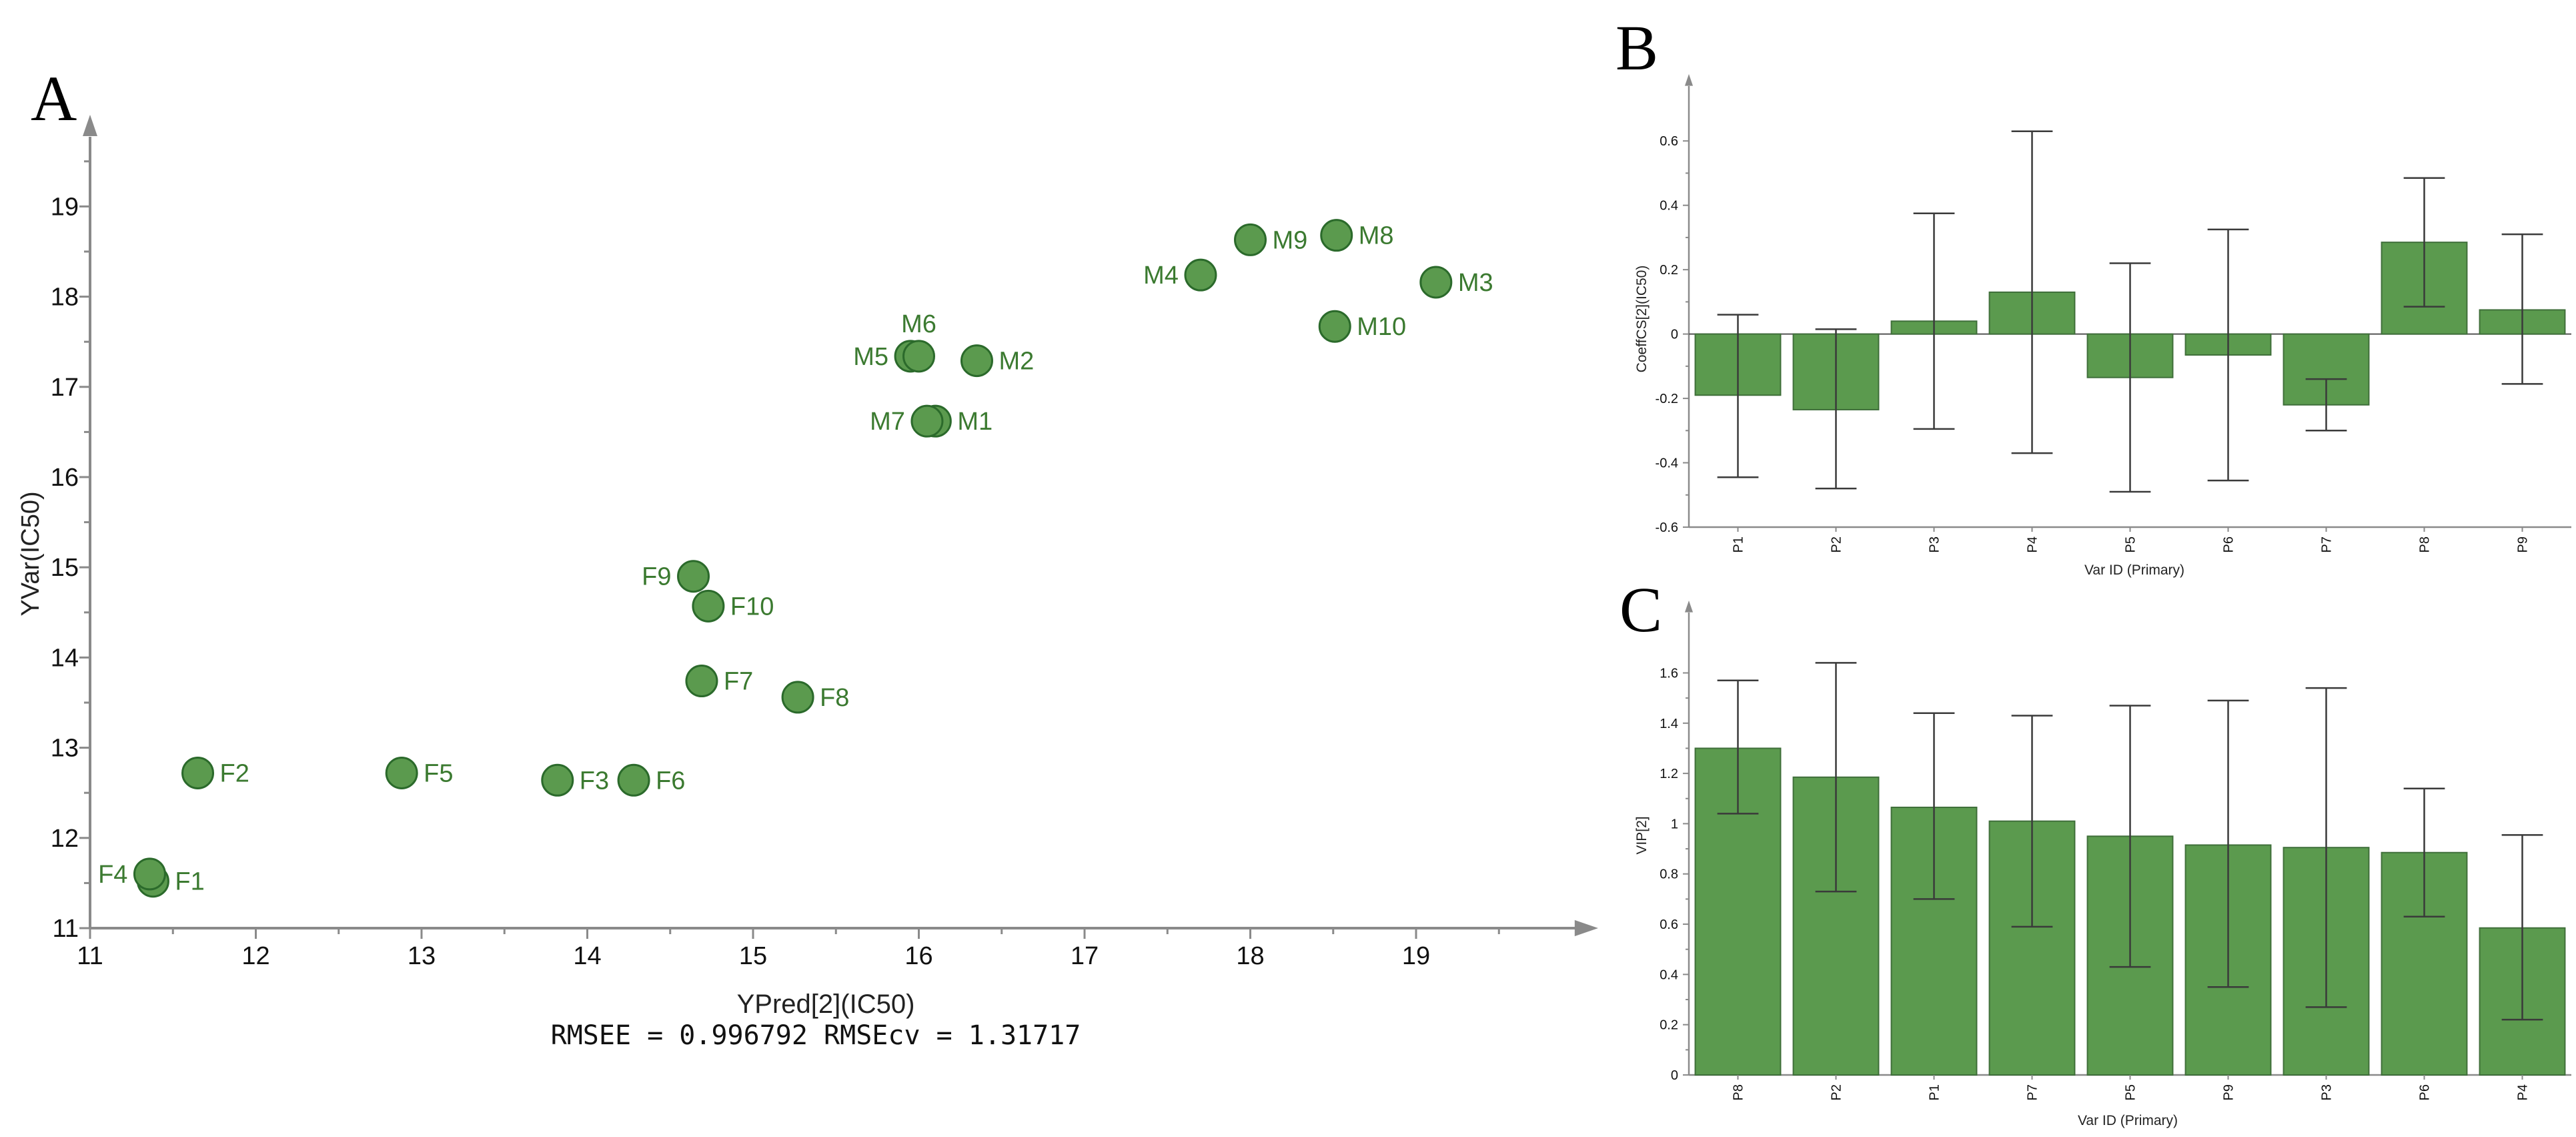 The width and height of the screenshot is (2576, 1137). What do you see at coordinates (2327, 1092) in the screenshot?
I see `vip-x-tick-label-p3: P3` at bounding box center [2327, 1092].